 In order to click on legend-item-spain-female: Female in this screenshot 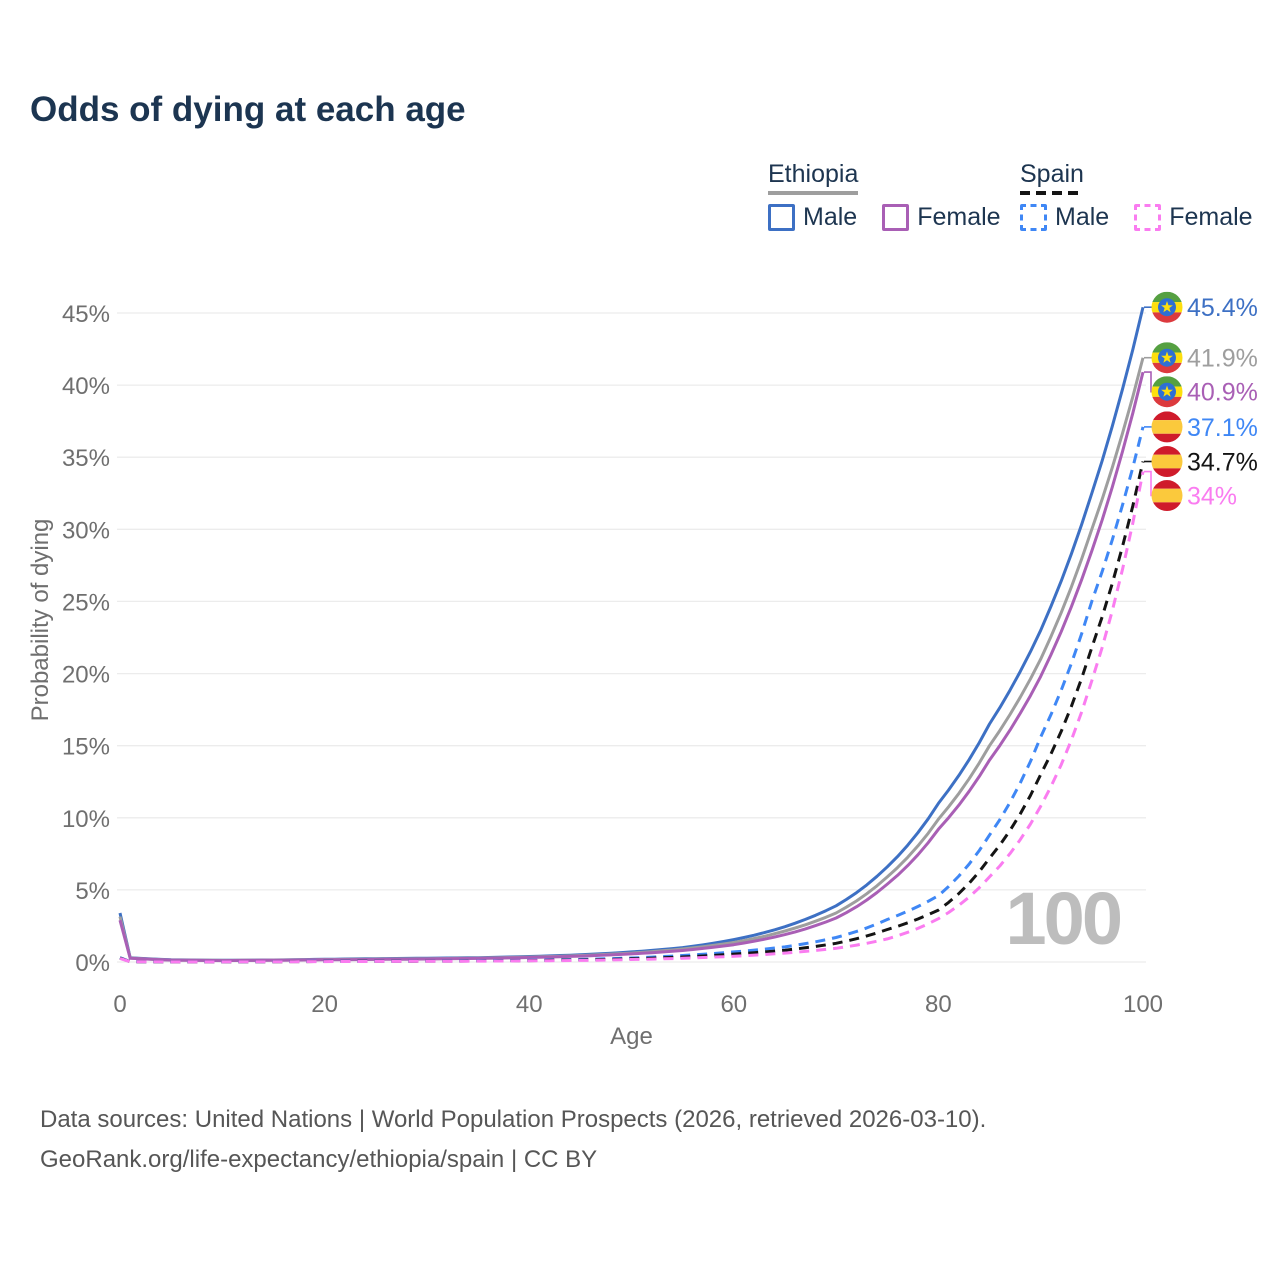, I will do `click(1193, 217)`.